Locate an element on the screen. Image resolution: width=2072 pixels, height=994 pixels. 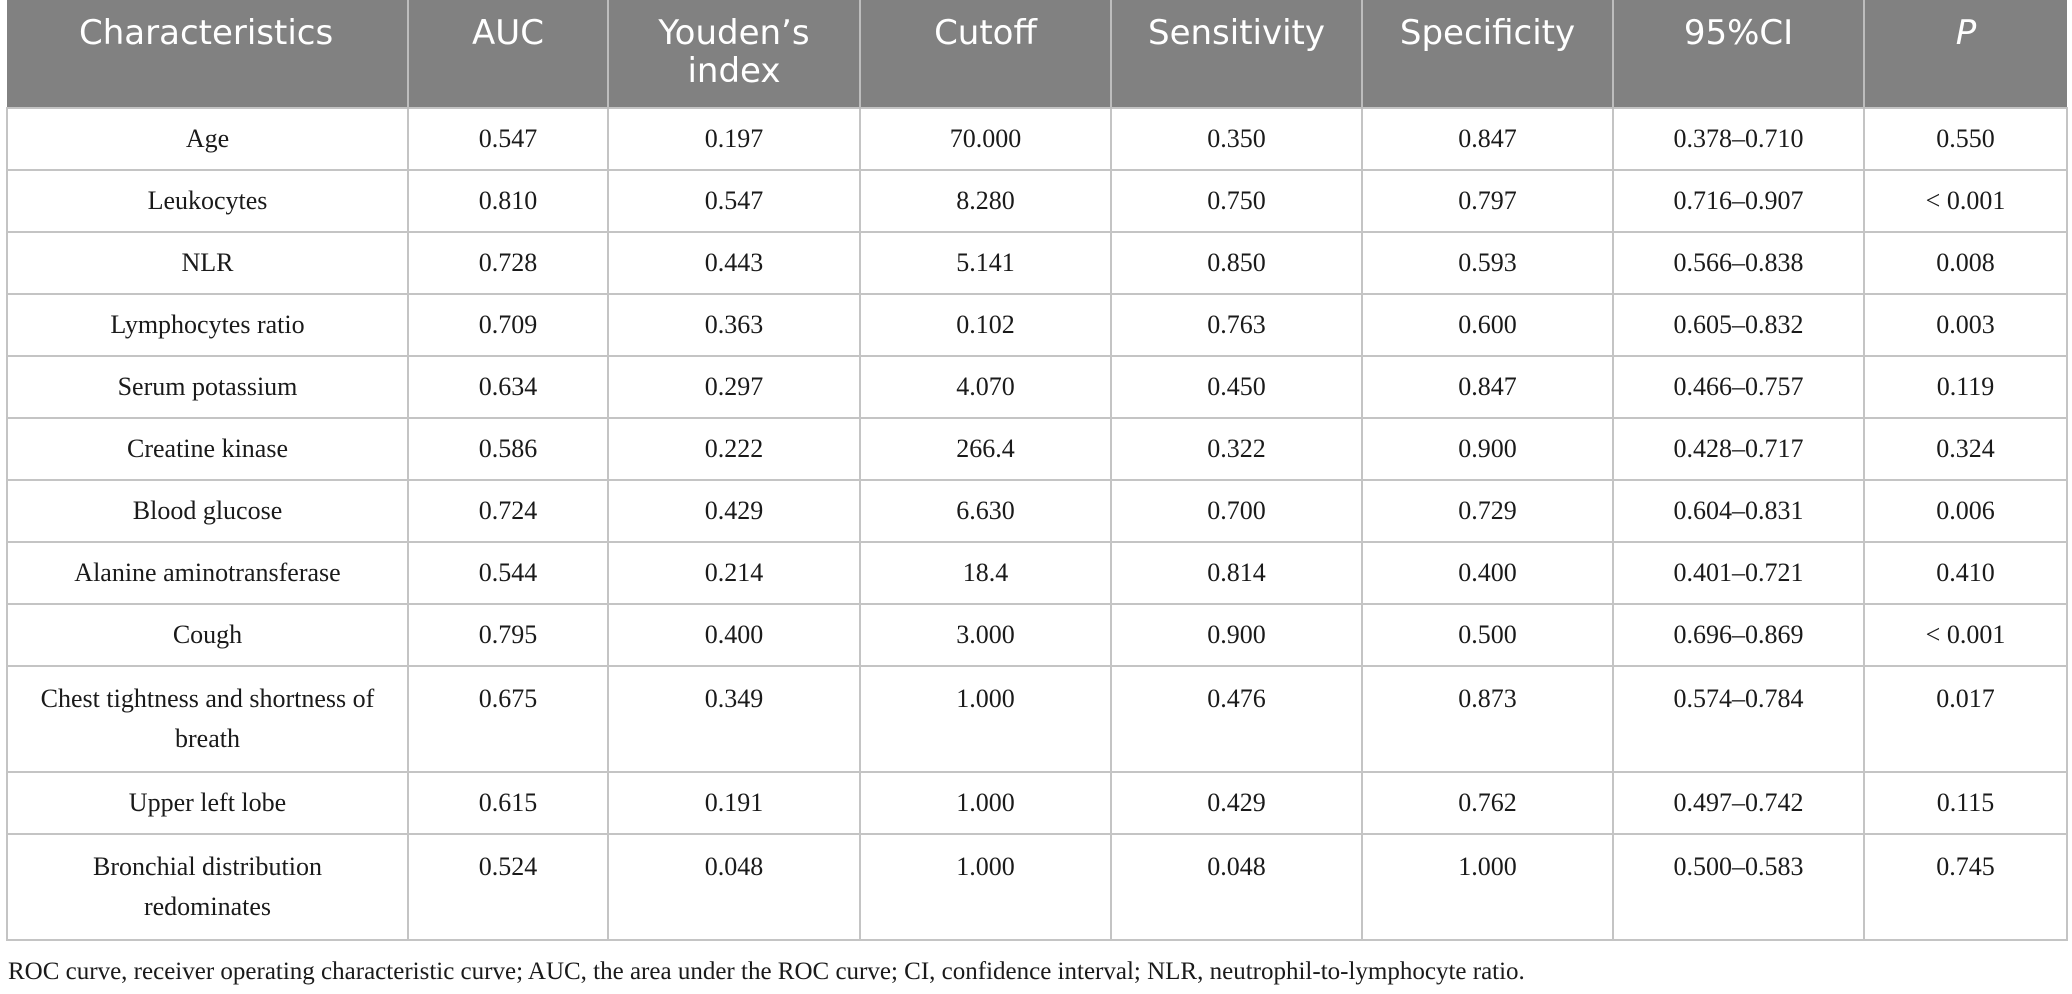
row-value-cell: 0.008 is located at coordinates (1965, 263).